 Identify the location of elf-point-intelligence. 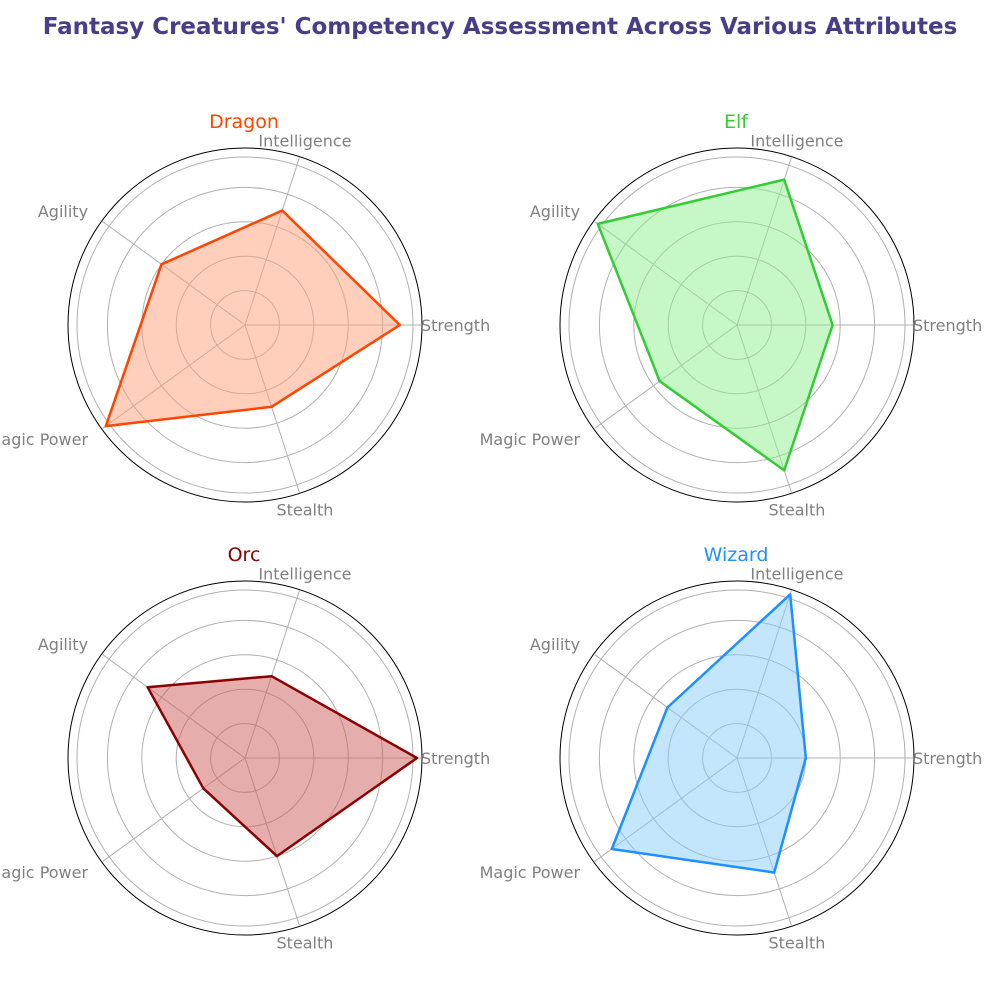
(784, 179).